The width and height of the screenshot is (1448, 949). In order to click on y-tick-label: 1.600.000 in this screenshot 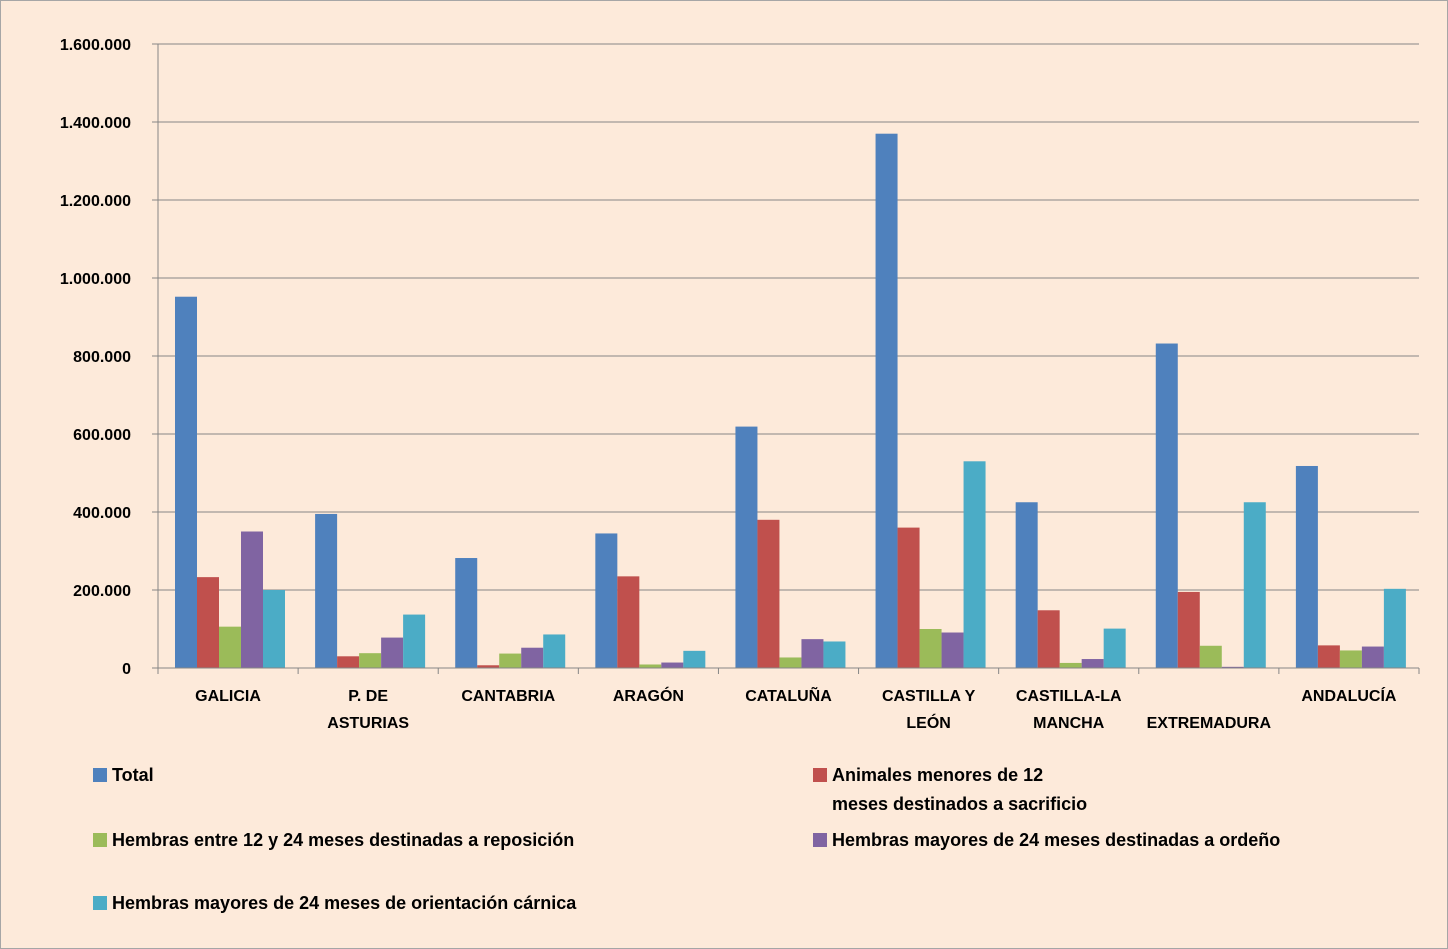, I will do `click(95, 45)`.